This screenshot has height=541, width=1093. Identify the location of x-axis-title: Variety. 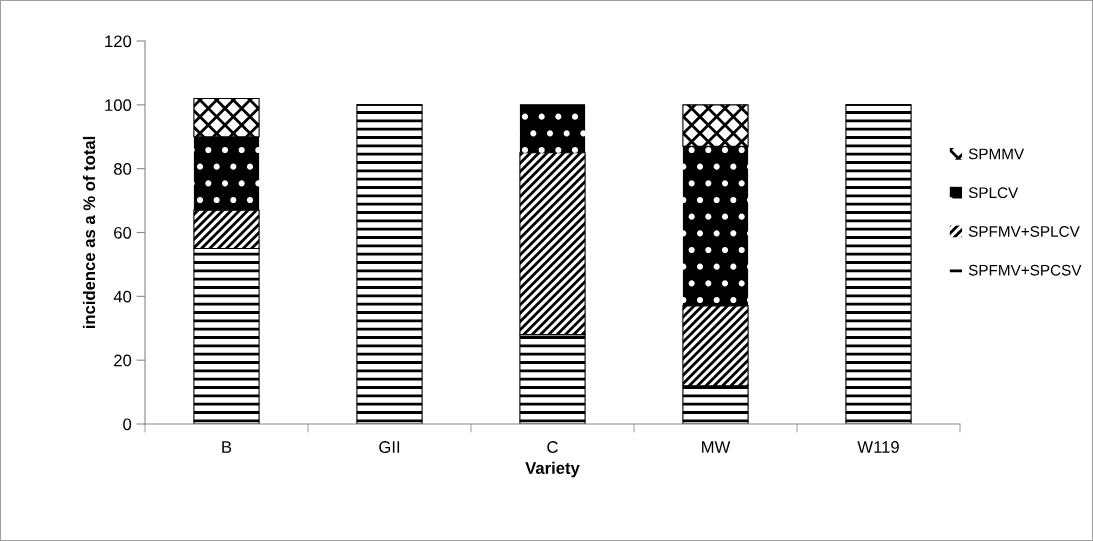
(552, 469).